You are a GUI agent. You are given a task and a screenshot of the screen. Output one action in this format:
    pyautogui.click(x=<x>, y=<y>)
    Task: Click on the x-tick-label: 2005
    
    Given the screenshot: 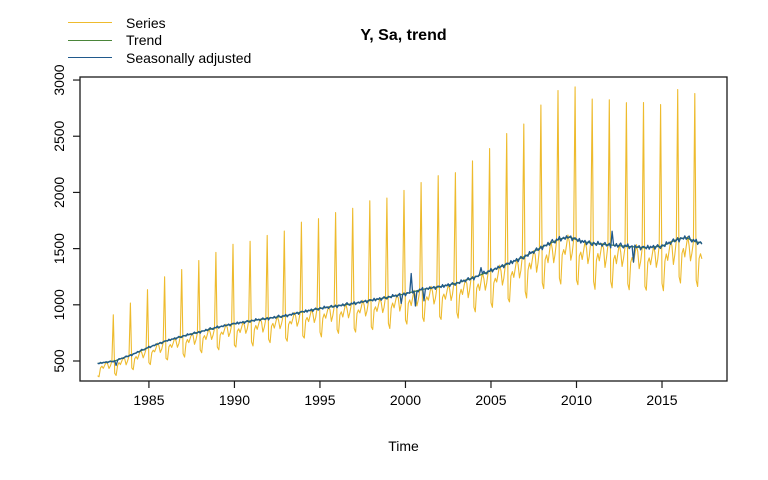 What is the action you would take?
    pyautogui.click(x=490, y=400)
    